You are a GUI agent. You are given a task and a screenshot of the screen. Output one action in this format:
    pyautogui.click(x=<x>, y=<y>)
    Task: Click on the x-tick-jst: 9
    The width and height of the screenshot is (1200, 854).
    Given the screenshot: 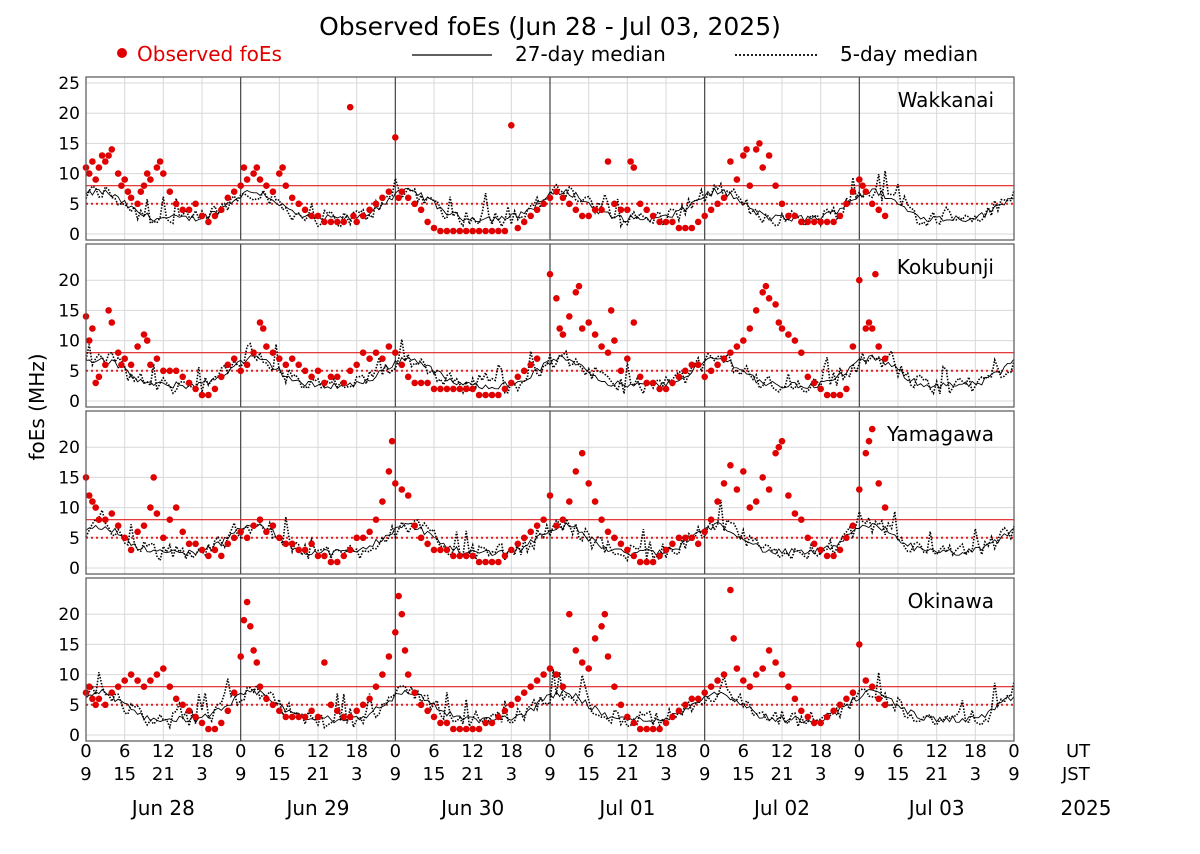 What is the action you would take?
    pyautogui.click(x=704, y=774)
    